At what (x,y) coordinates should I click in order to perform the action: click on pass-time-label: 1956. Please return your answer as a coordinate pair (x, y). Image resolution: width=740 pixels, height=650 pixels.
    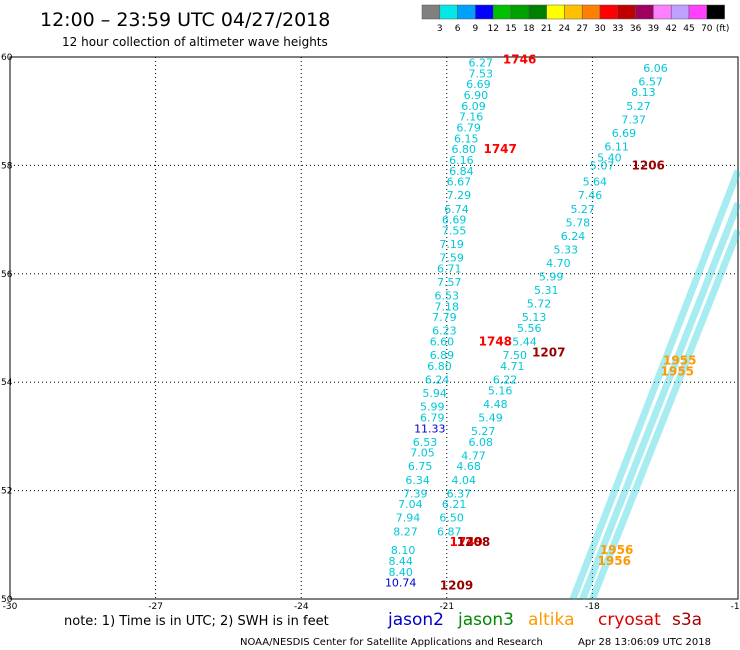
    Looking at the image, I should click on (616, 550).